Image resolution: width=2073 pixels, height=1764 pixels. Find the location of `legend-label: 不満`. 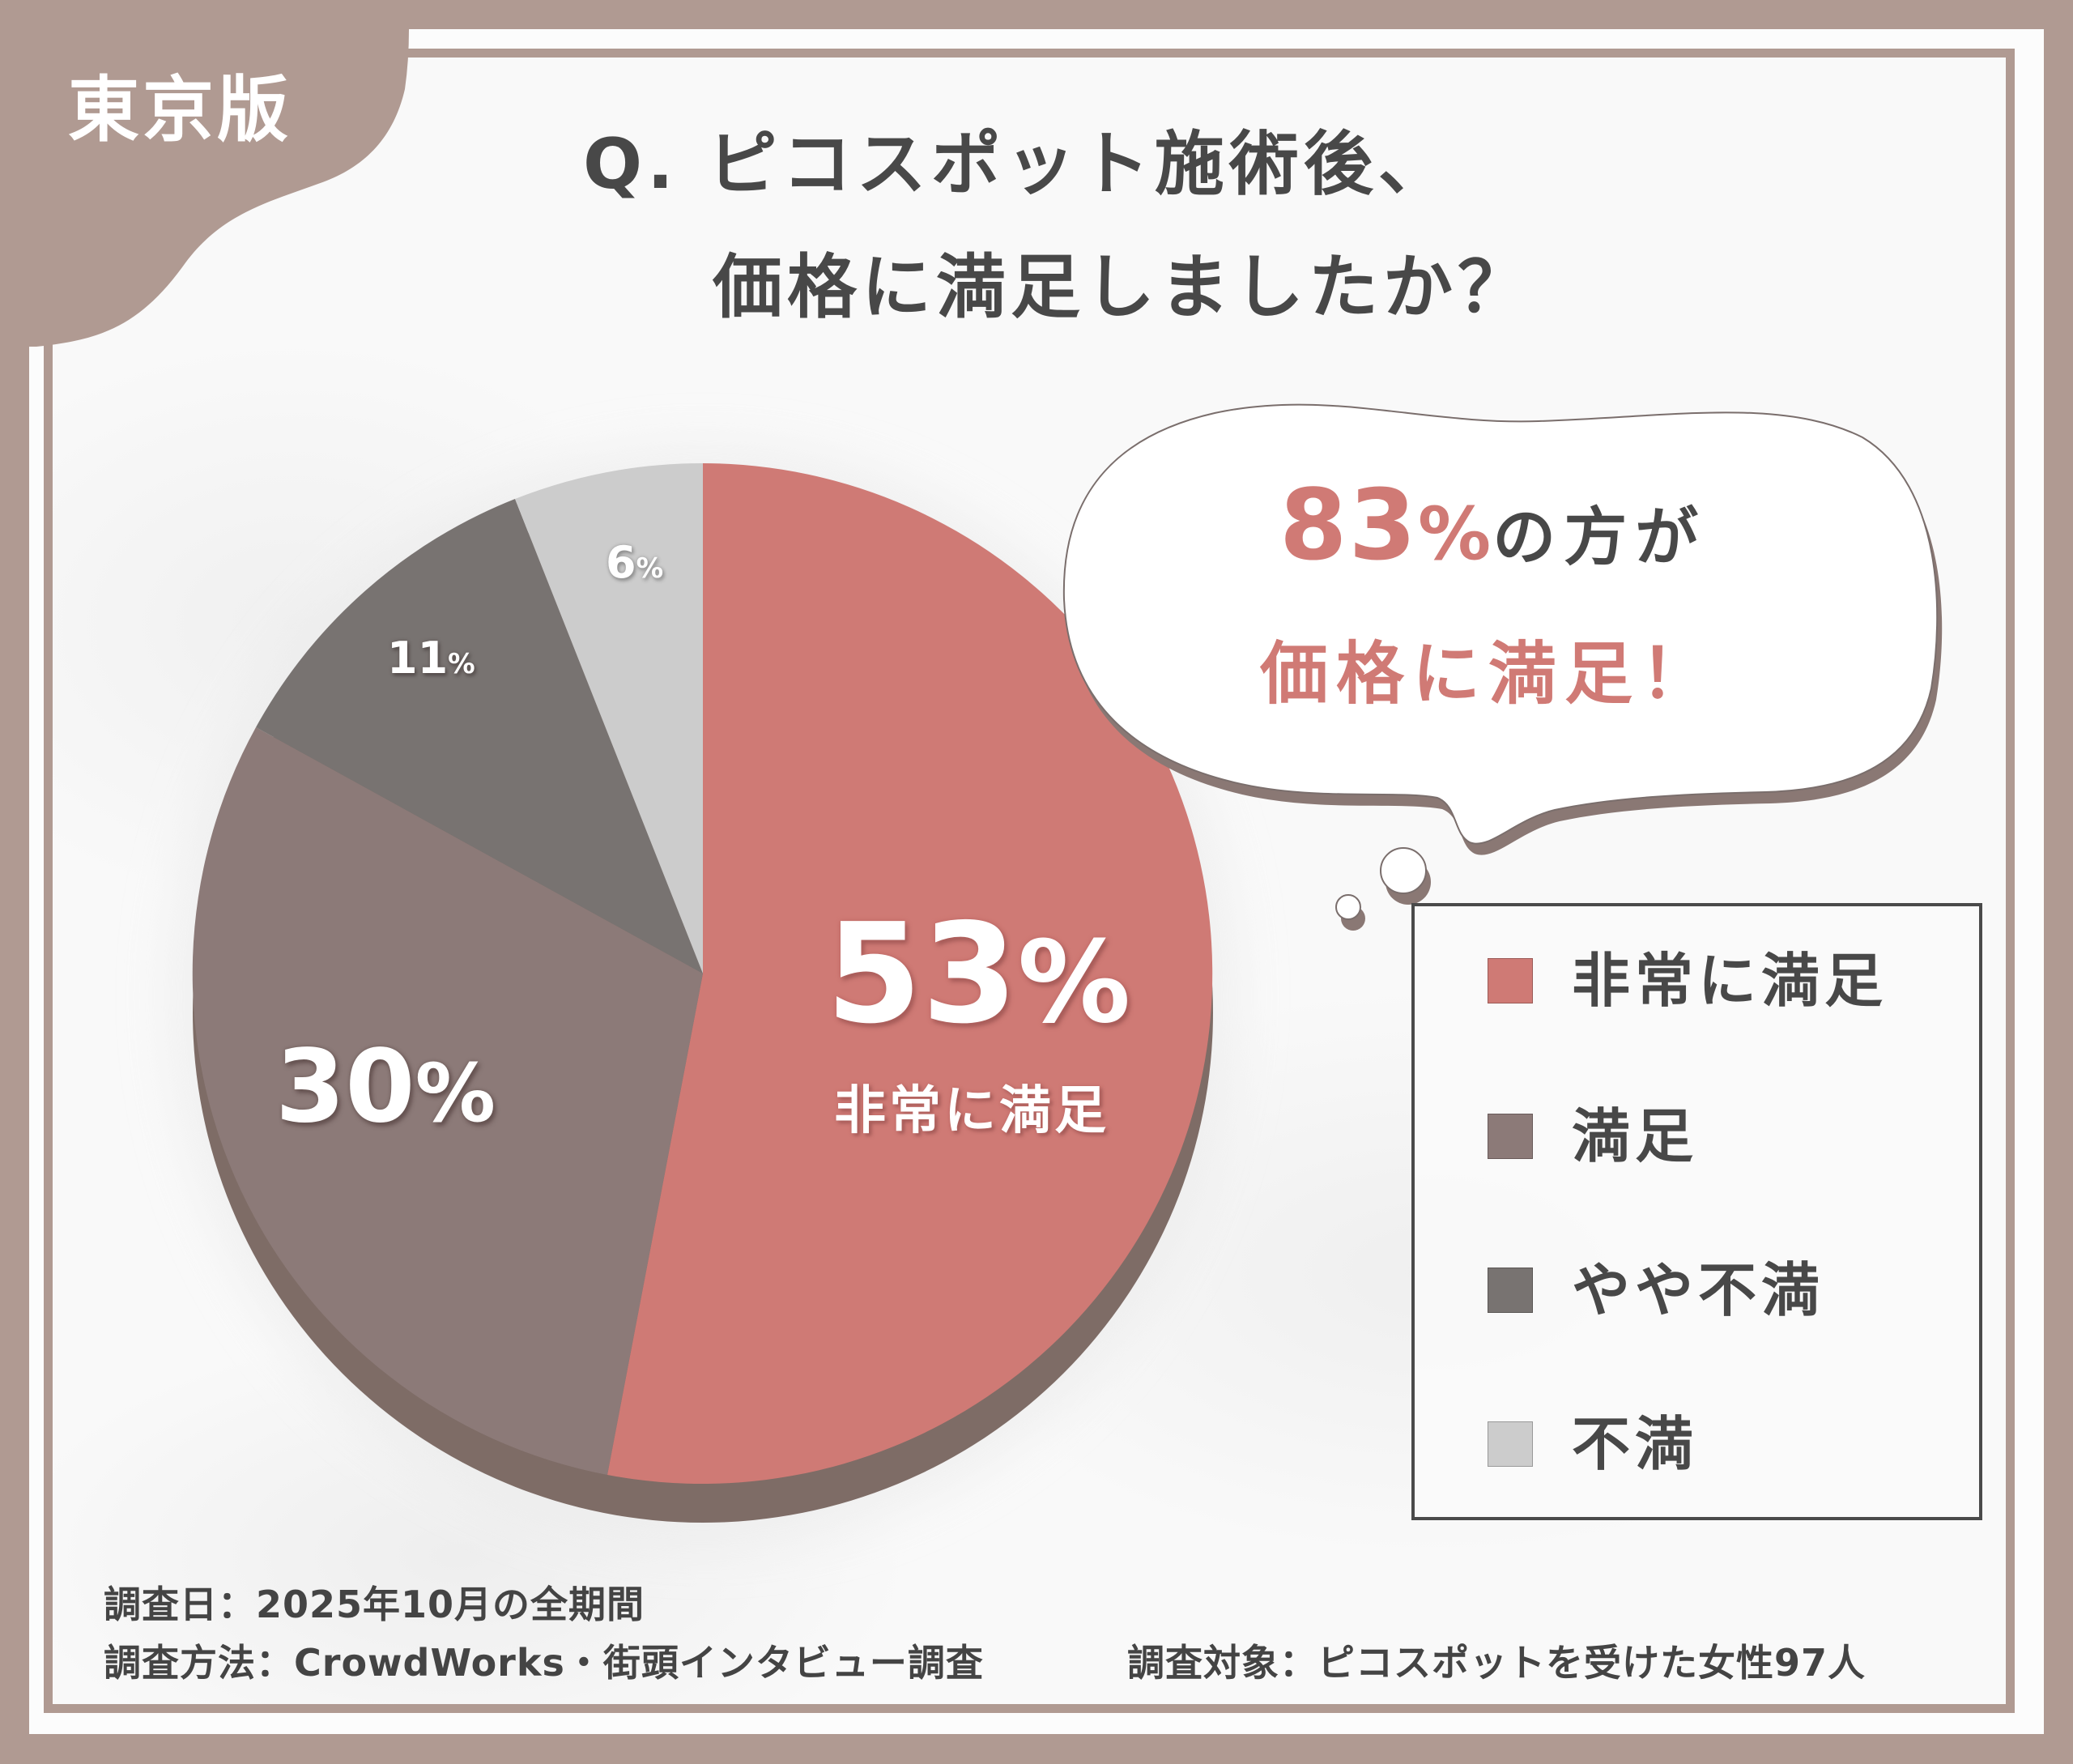

legend-label: 不満 is located at coordinates (1635, 1444).